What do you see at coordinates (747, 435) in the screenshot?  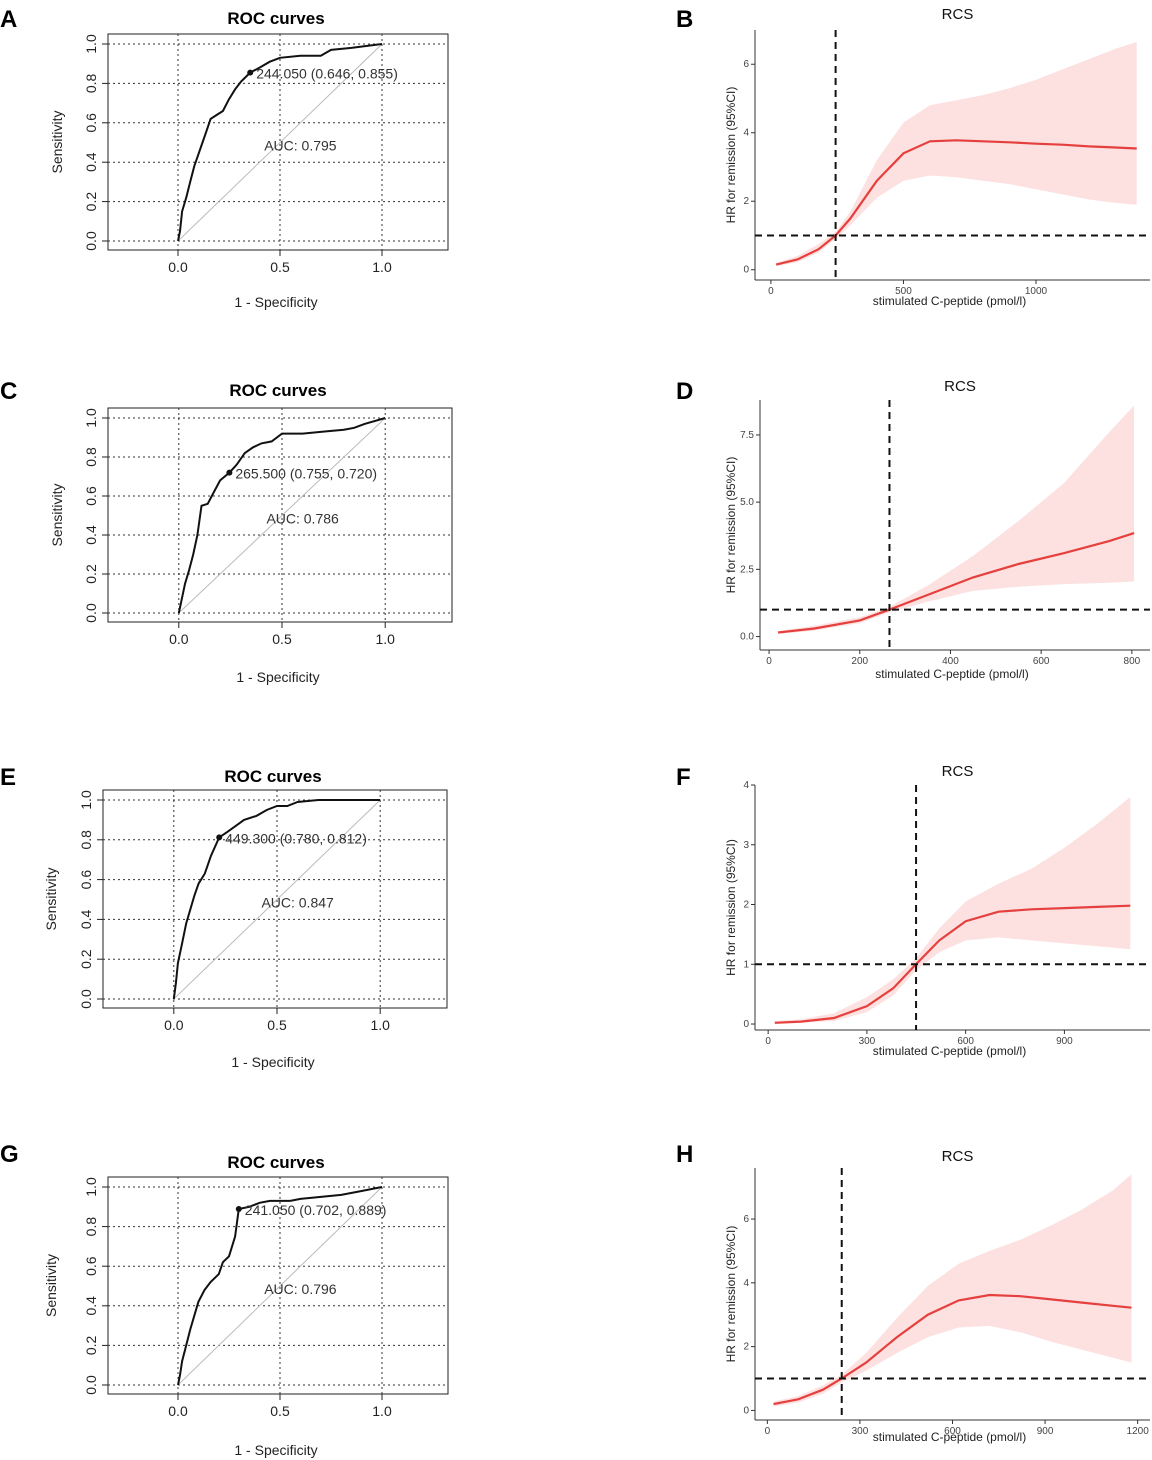 I see `y-tick-label: 7.5` at bounding box center [747, 435].